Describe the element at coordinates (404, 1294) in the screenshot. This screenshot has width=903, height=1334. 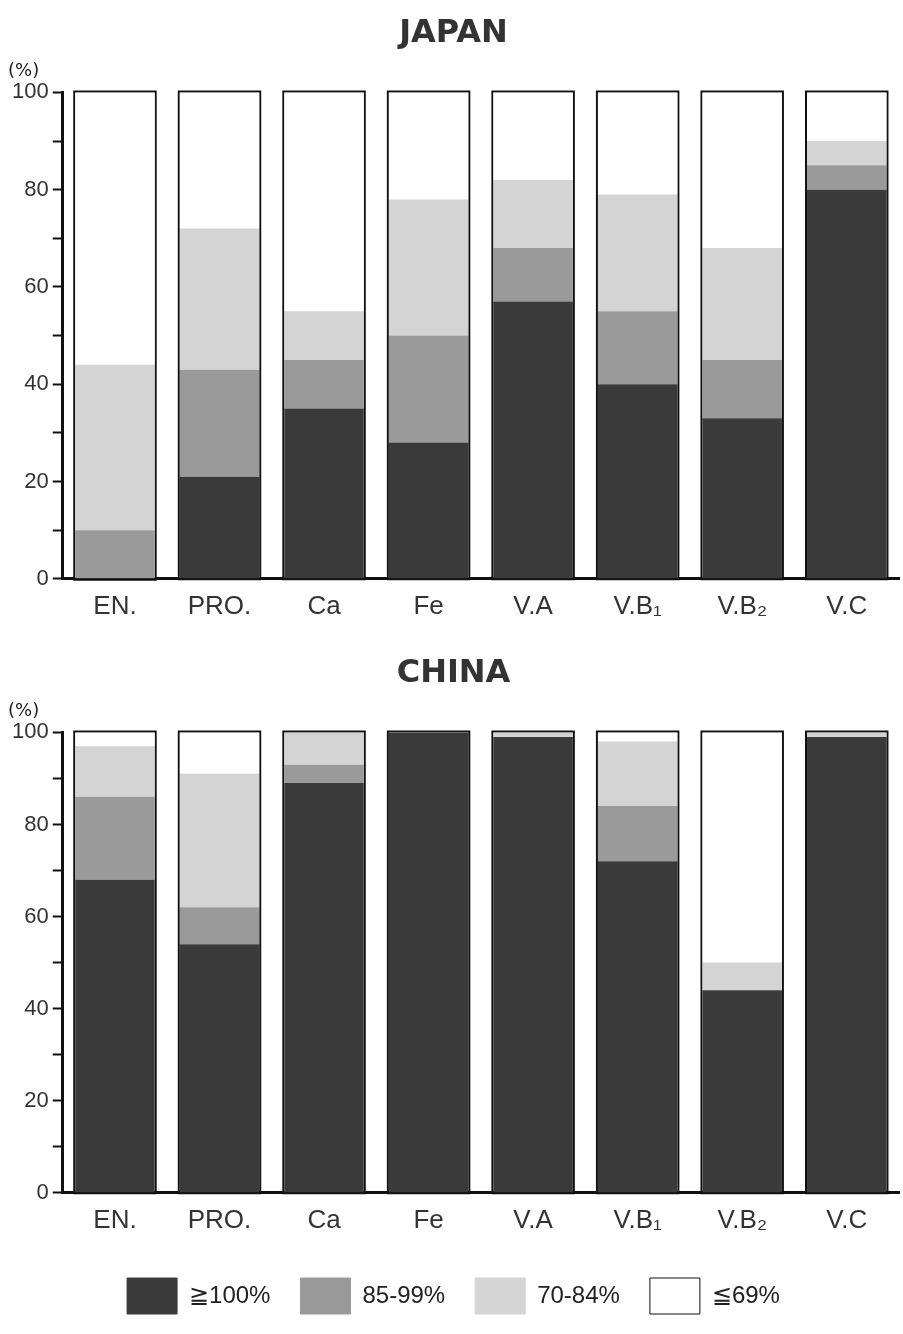
I see `legend-label: 85-99%` at that location.